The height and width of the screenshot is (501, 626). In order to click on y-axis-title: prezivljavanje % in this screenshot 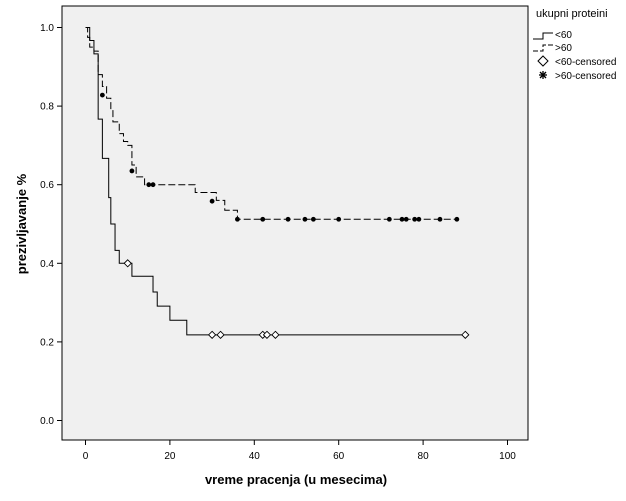, I will do `click(21, 223)`.